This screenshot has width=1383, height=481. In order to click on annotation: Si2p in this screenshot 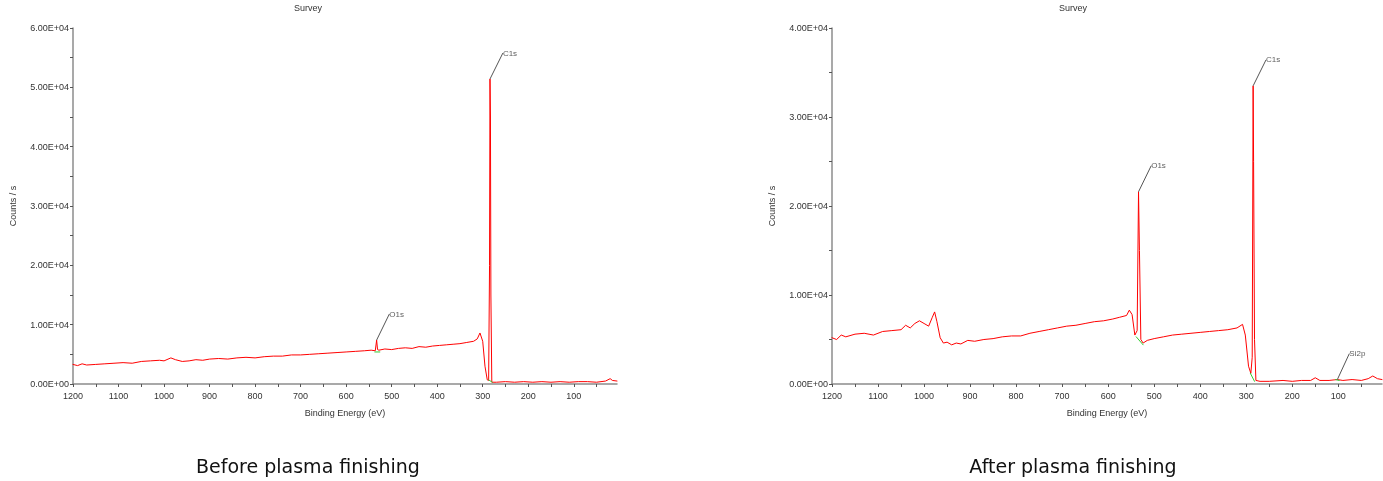, I will do `click(1357, 354)`.